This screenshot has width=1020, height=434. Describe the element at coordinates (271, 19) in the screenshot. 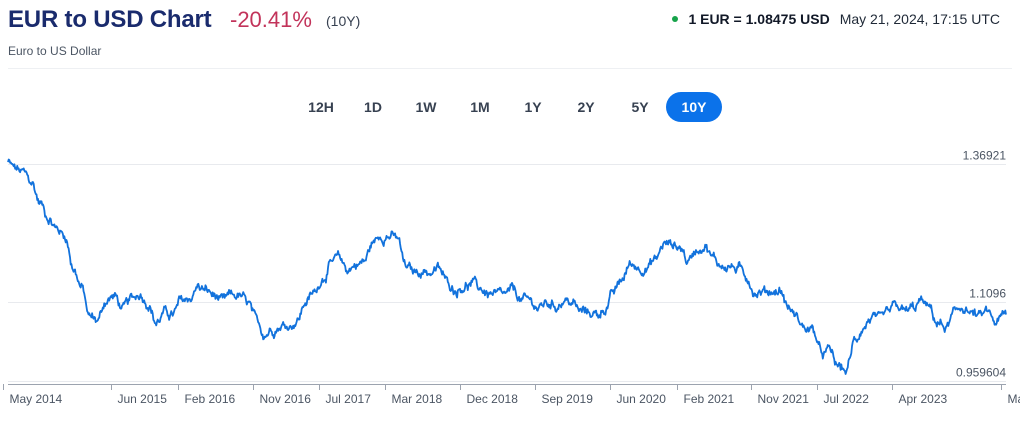

I see `percent-change: -20.41%` at that location.